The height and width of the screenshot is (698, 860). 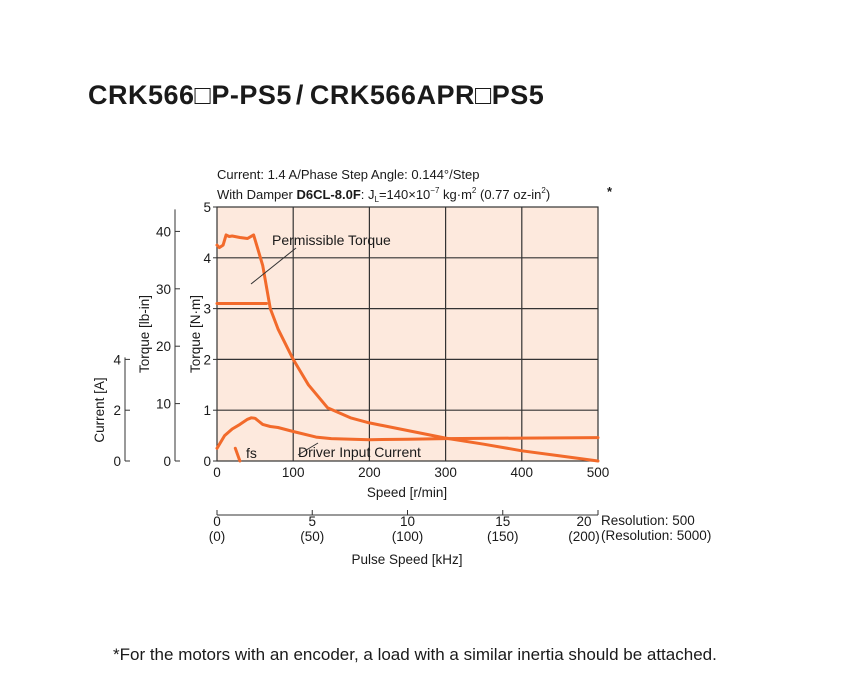 I want to click on y-tick-label-lbin: 10, so click(x=163, y=404).